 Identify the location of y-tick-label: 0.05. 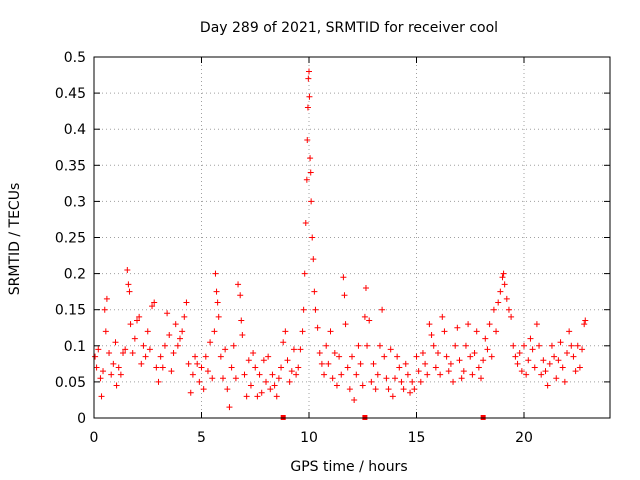
(70, 383).